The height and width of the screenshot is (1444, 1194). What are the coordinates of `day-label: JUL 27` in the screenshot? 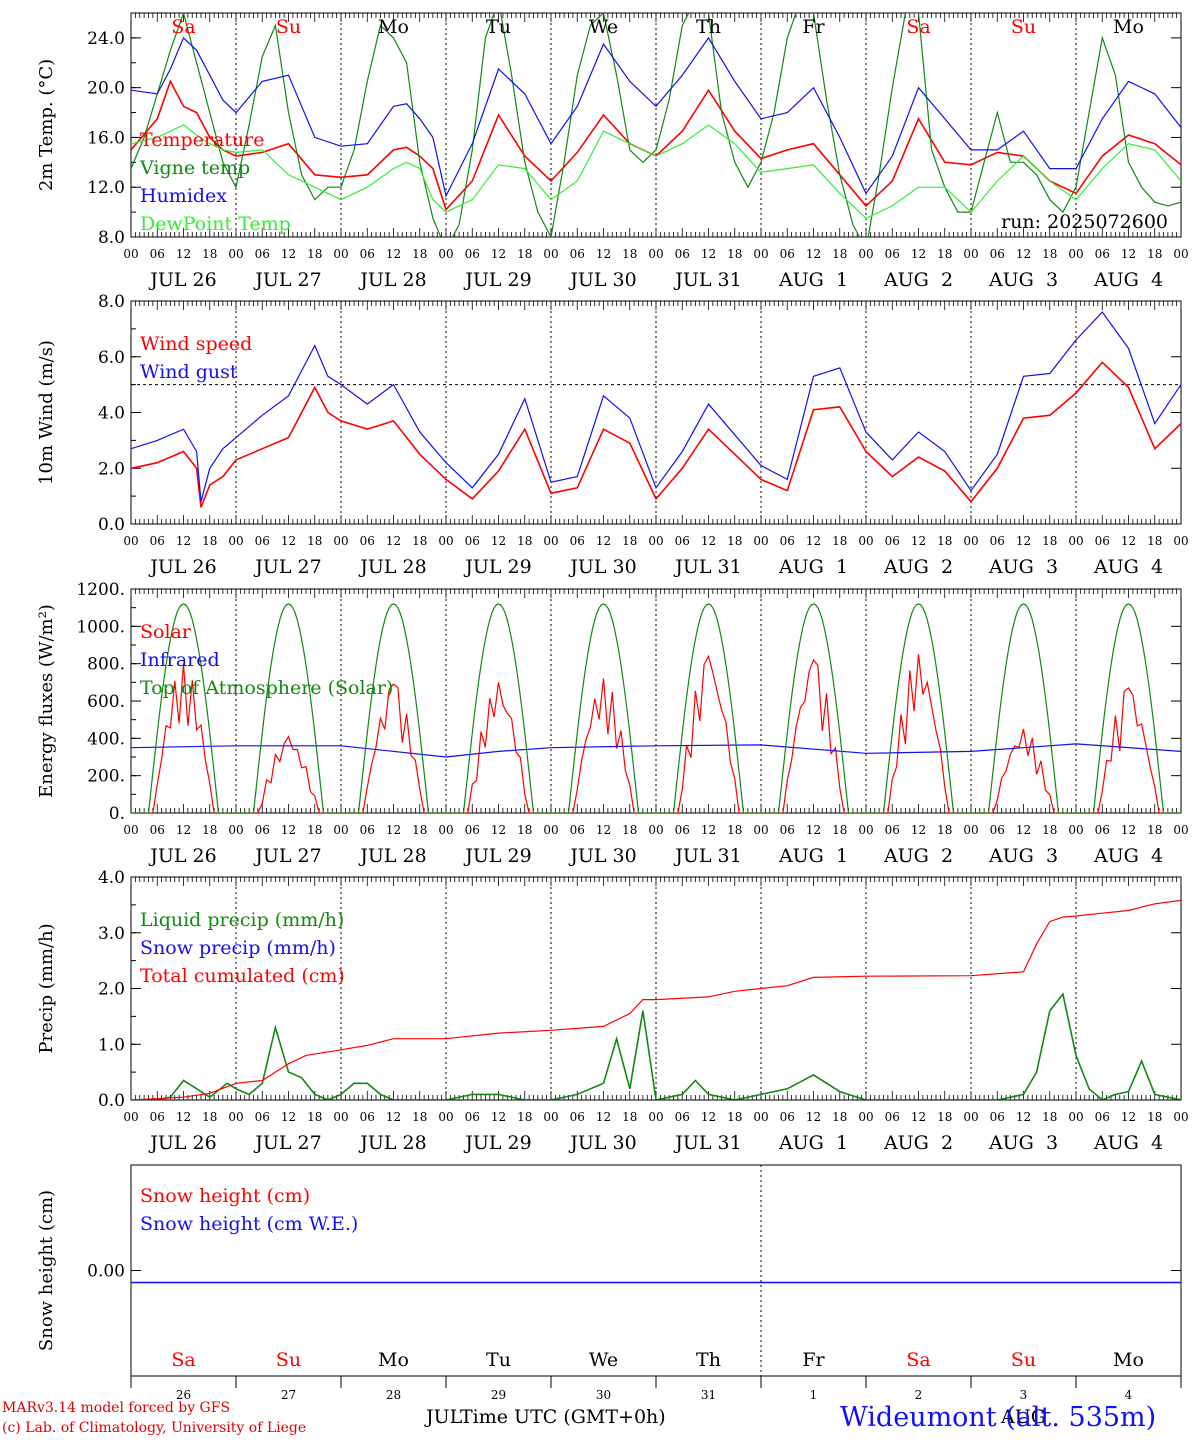 It's located at (287, 567).